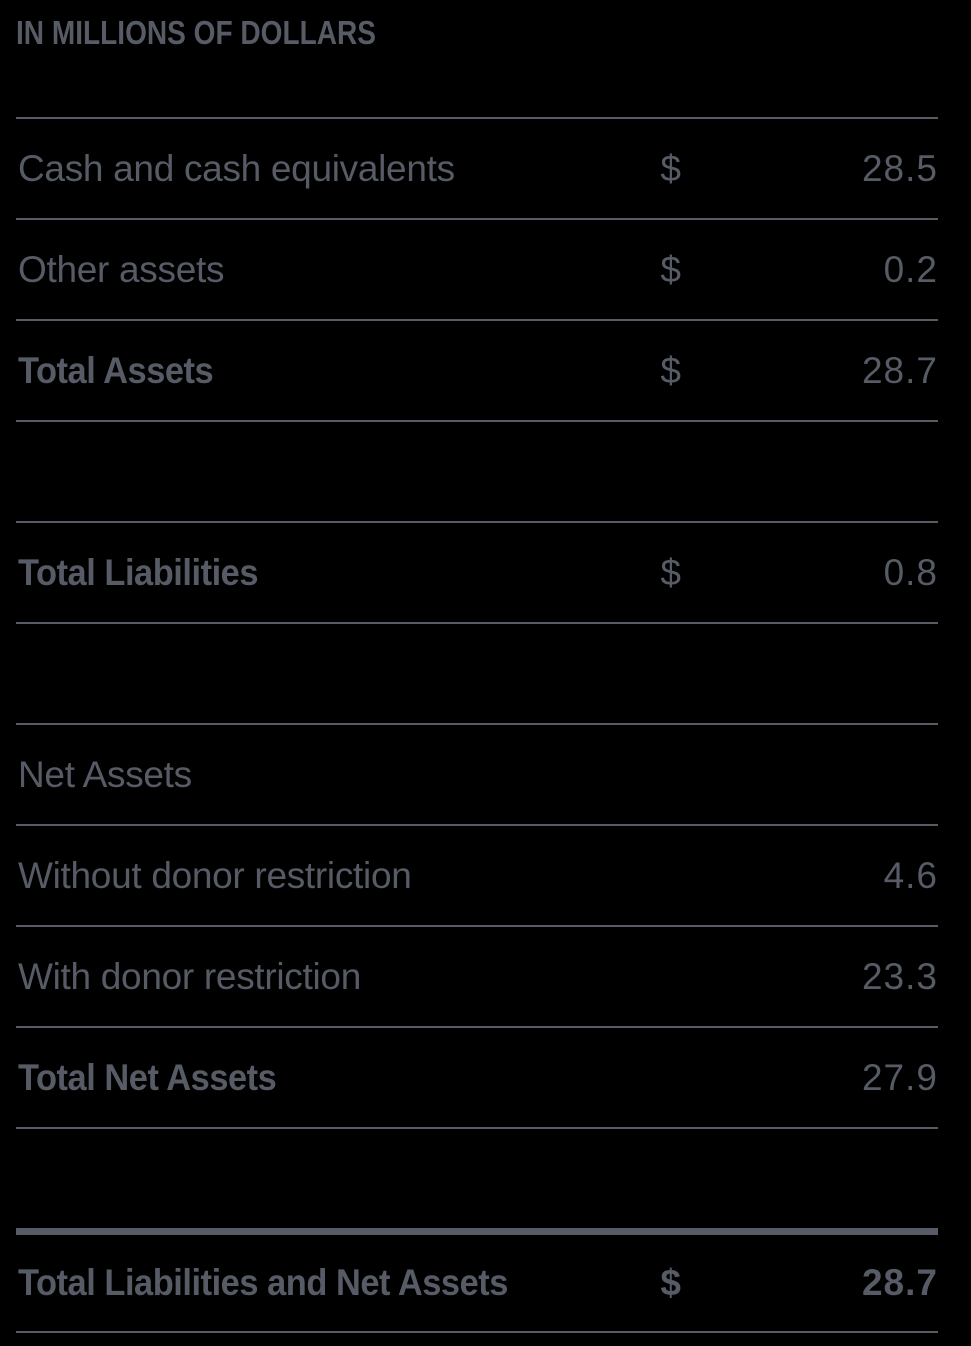 The width and height of the screenshot is (971, 1346). Describe the element at coordinates (189, 976) in the screenshot. I see `row-label: With donor restriction` at that location.